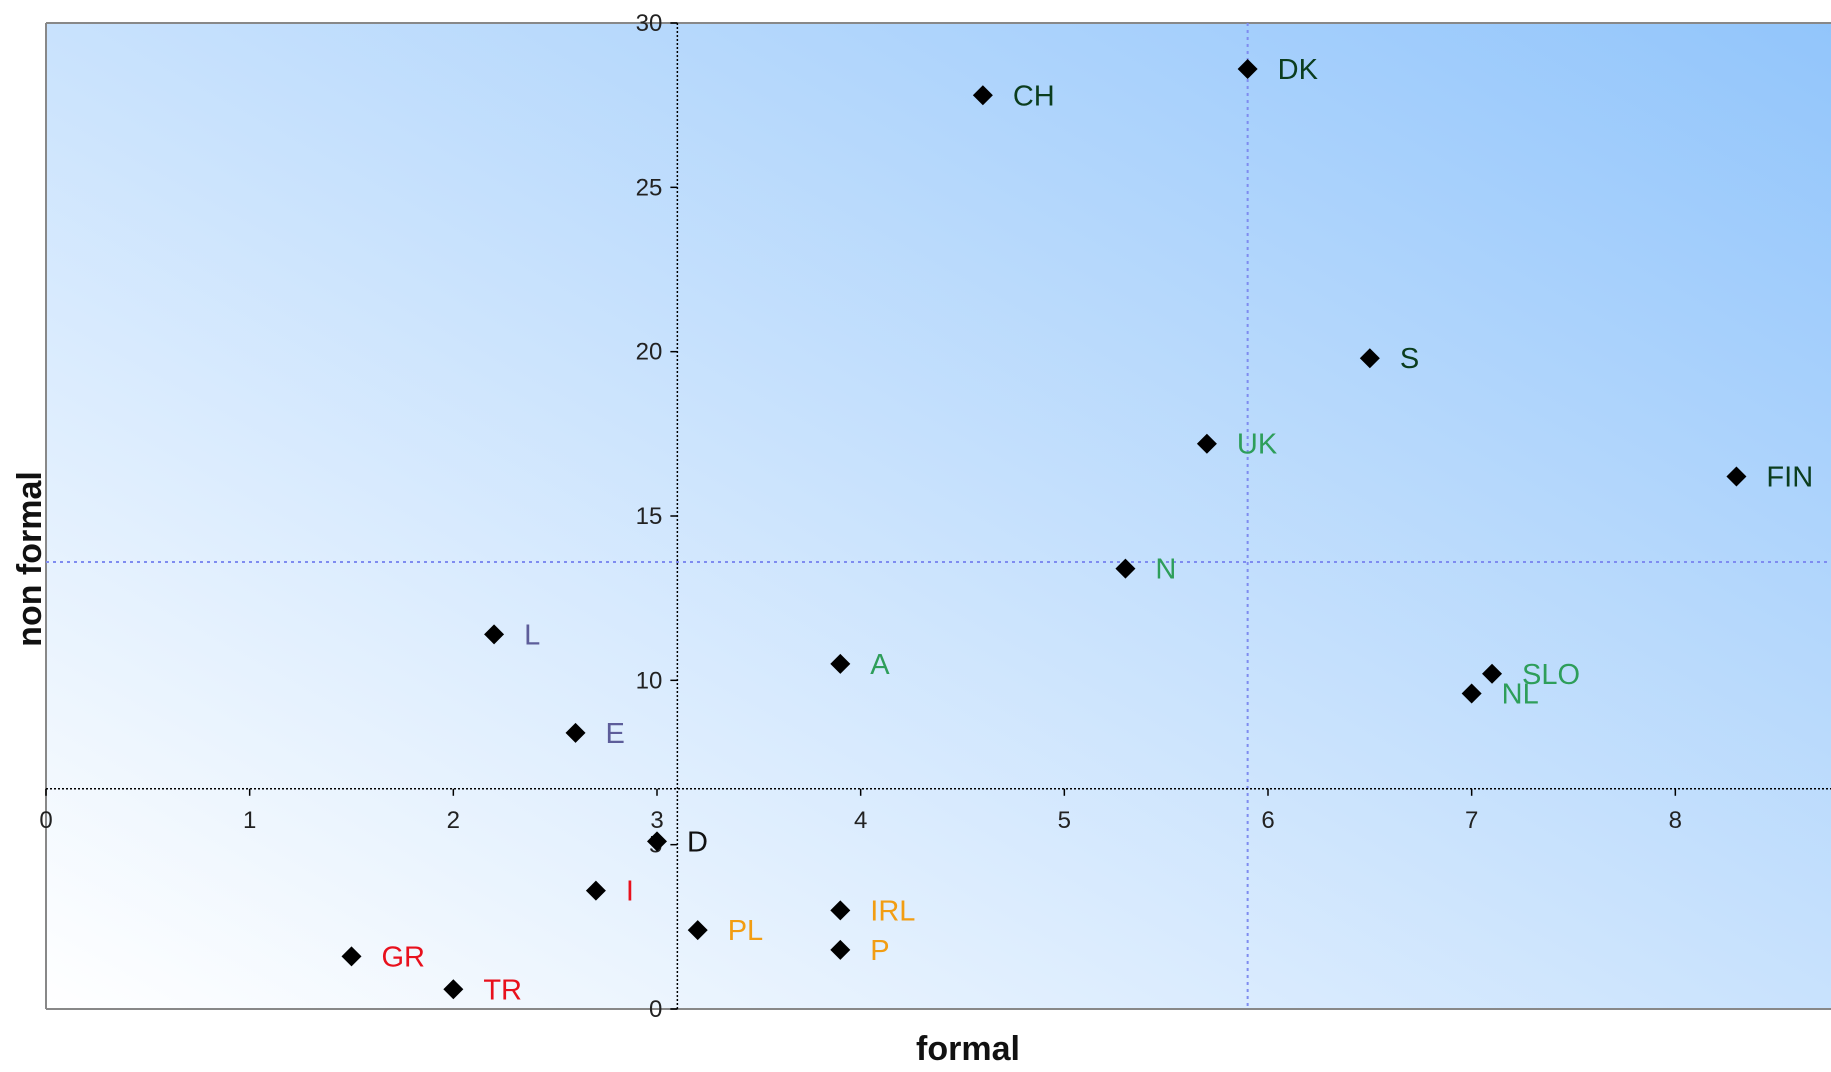 Image resolution: width=1831 pixels, height=1072 pixels. I want to click on y-tick-label: 10, so click(649, 680).